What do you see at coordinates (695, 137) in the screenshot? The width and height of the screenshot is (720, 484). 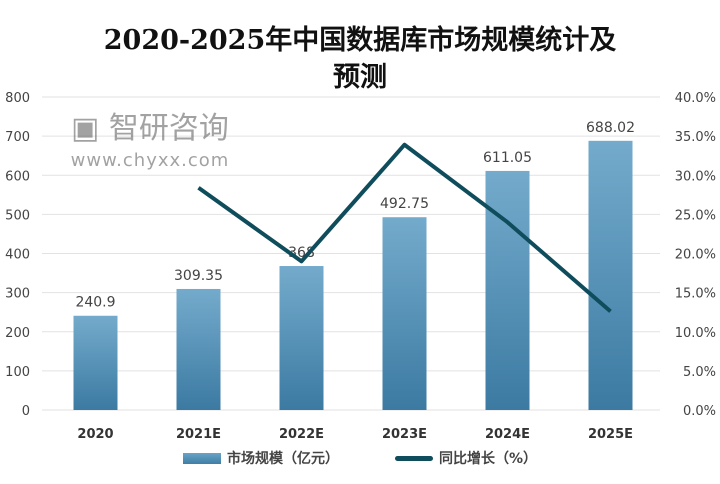 I see `y-tick-label-right: 35.0%` at bounding box center [695, 137].